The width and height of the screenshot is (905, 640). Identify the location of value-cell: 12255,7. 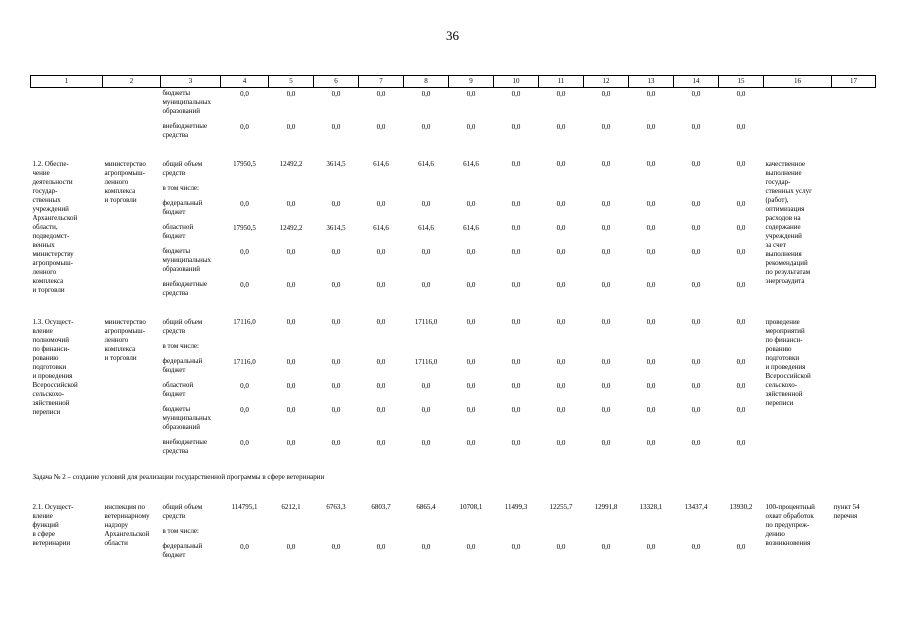
(561, 507).